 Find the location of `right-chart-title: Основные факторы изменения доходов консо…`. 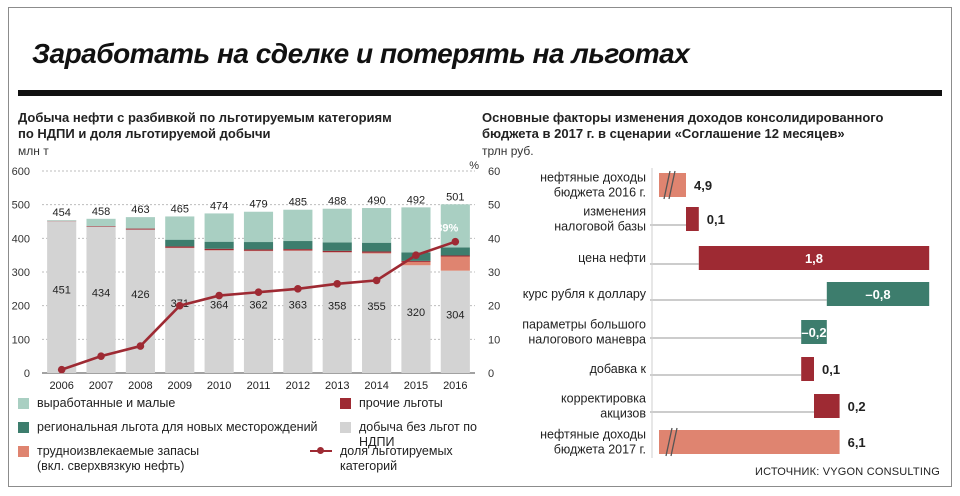

right-chart-title: Основные факторы изменения доходов консо… is located at coordinates (683, 126).